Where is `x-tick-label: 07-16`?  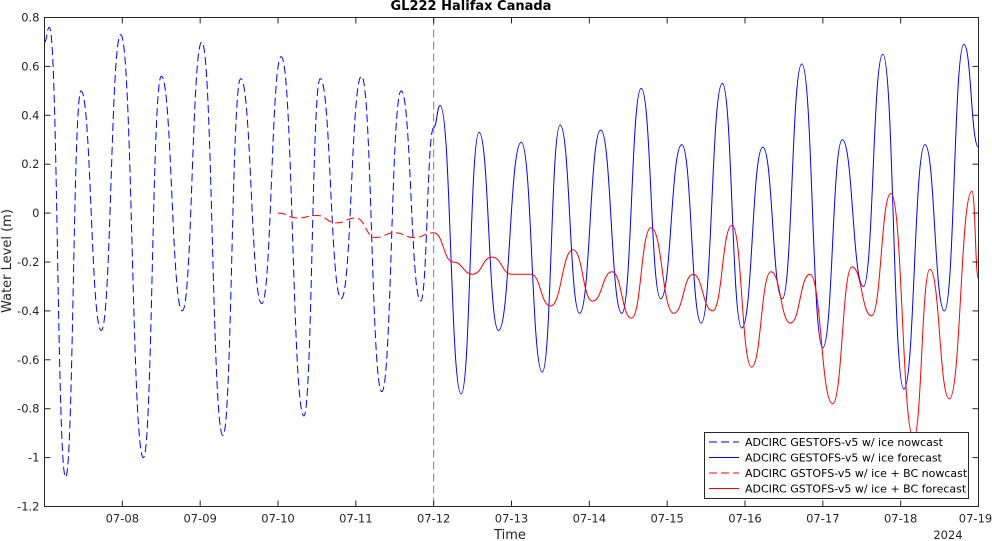
x-tick-label: 07-16 is located at coordinates (744, 519).